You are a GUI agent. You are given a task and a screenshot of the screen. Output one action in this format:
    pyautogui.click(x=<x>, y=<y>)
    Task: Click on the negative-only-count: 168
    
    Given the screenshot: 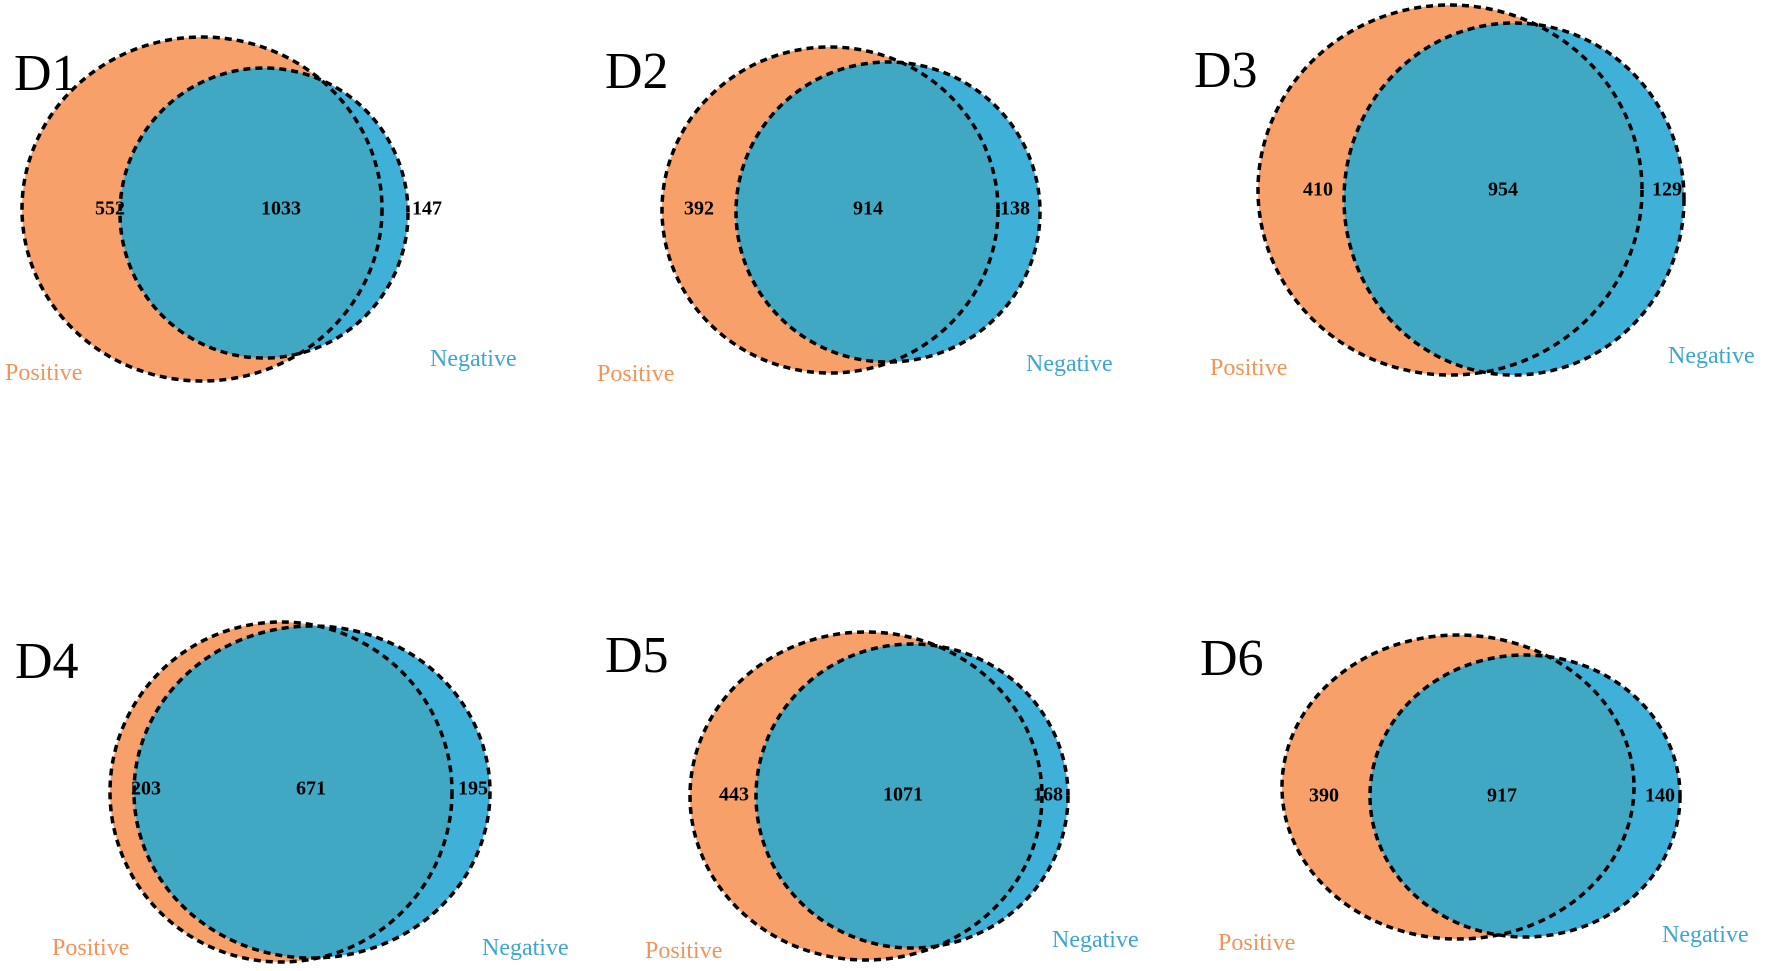 What is the action you would take?
    pyautogui.click(x=1048, y=795)
    